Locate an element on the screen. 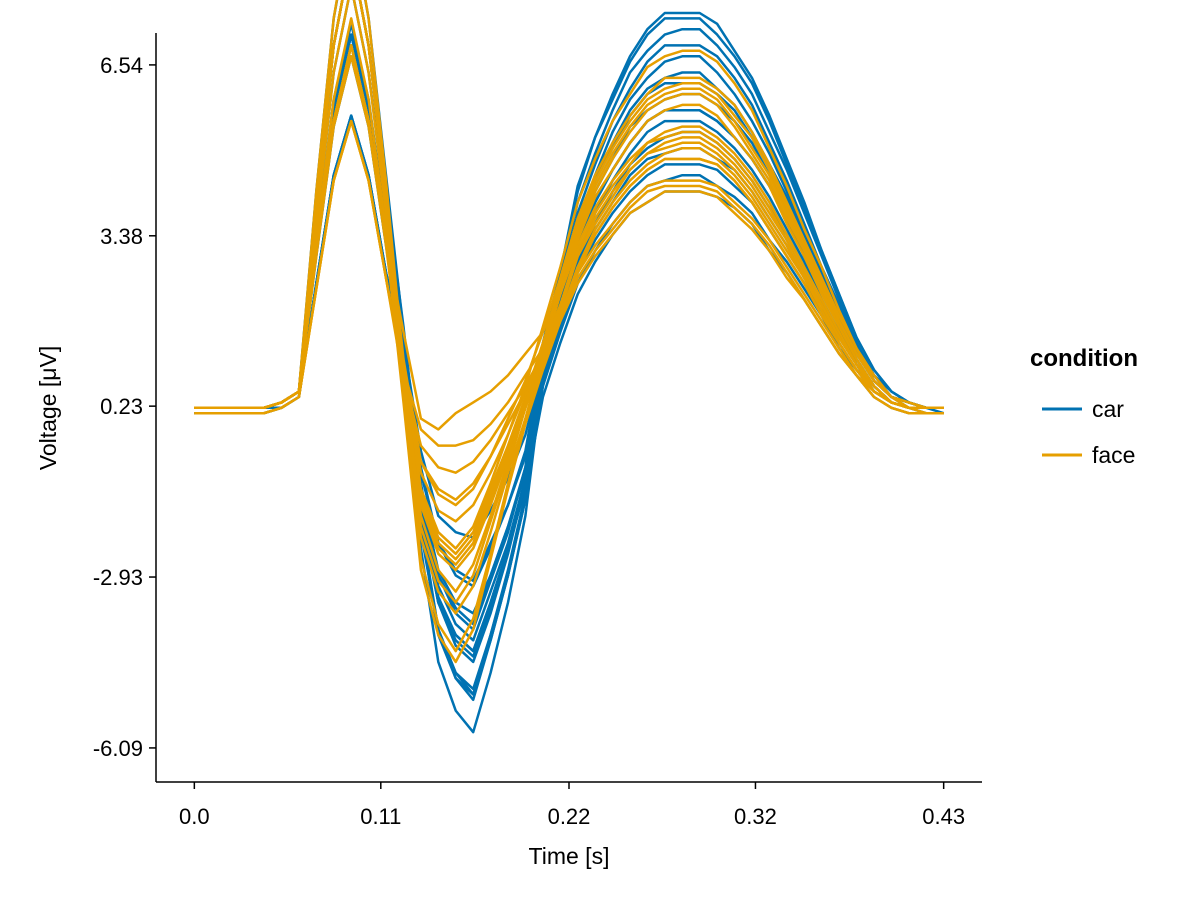 This screenshot has height=900, width=1200. x-ticks: 0.0 0.11 0.22 0.32 0.43 is located at coordinates (572, 805).